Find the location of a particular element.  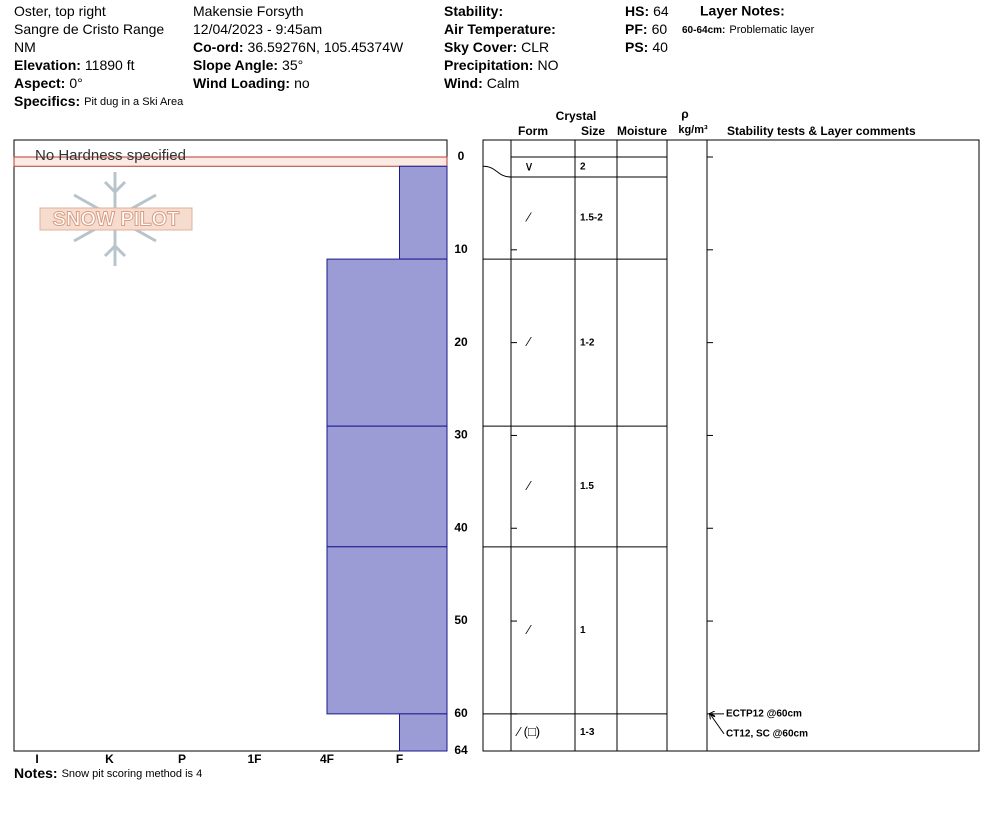

unspecified-layer is located at coordinates (230, 161).